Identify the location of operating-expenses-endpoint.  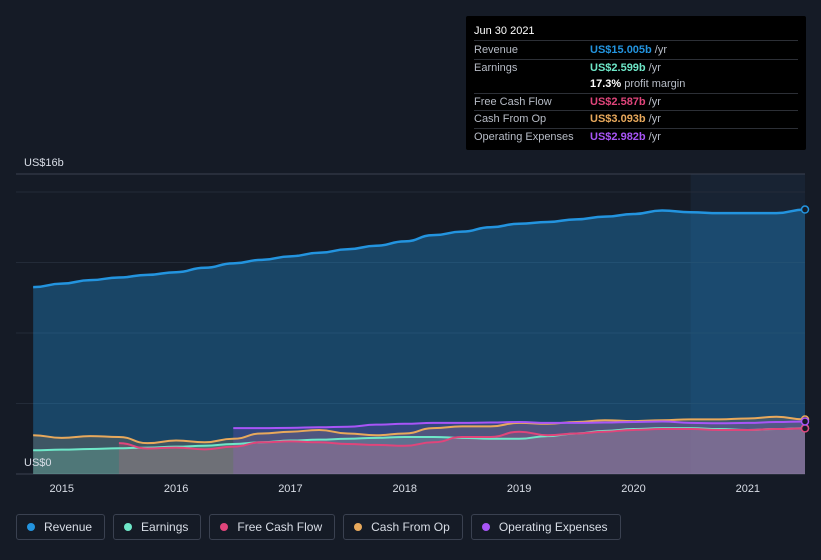
(805, 421).